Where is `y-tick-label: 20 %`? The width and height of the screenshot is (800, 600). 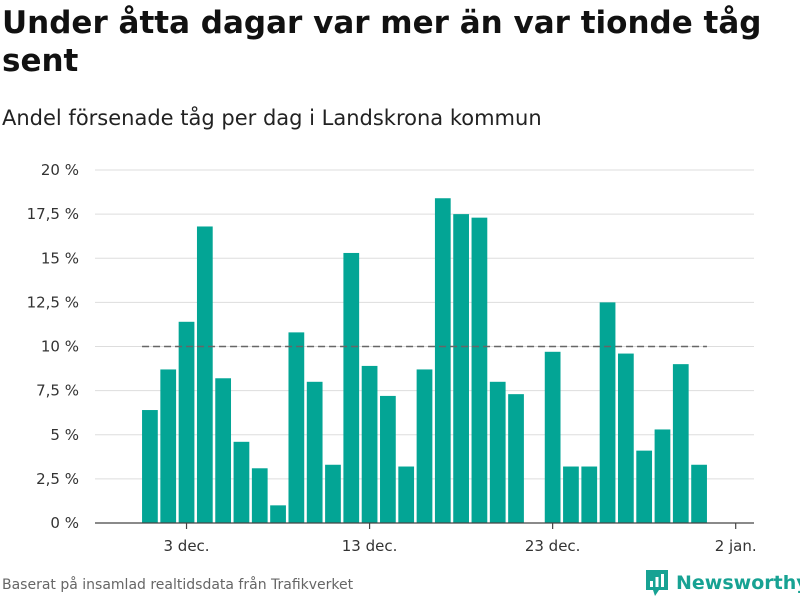 y-tick-label: 20 % is located at coordinates (60, 170).